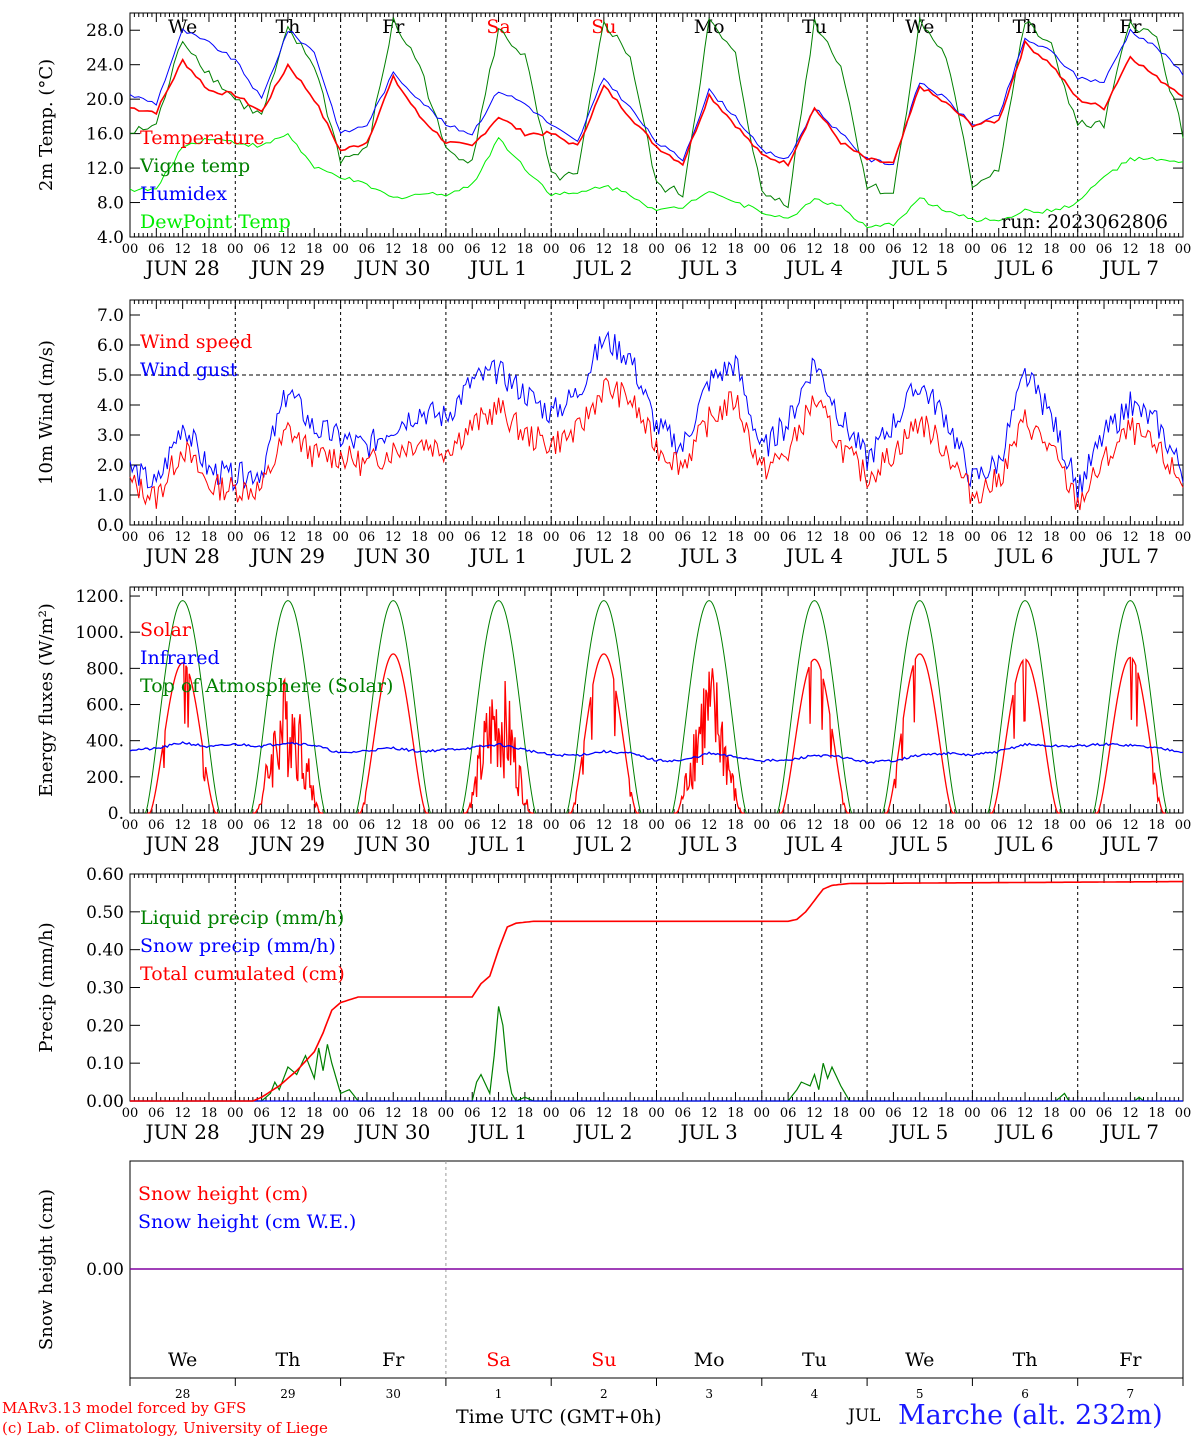 The height and width of the screenshot is (1440, 1194). I want to click on x-date-label: JUL 5, so click(918, 844).